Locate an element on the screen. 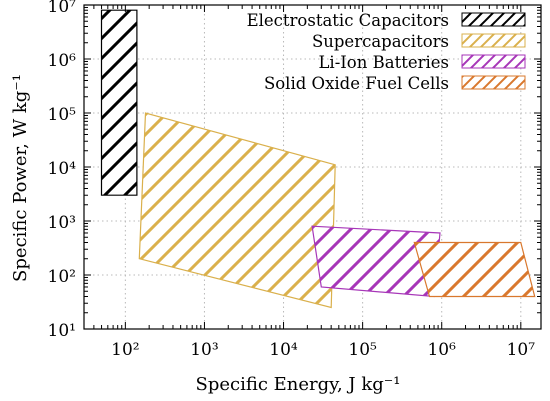  region-electrostatic-capacitors is located at coordinates (119, 102).